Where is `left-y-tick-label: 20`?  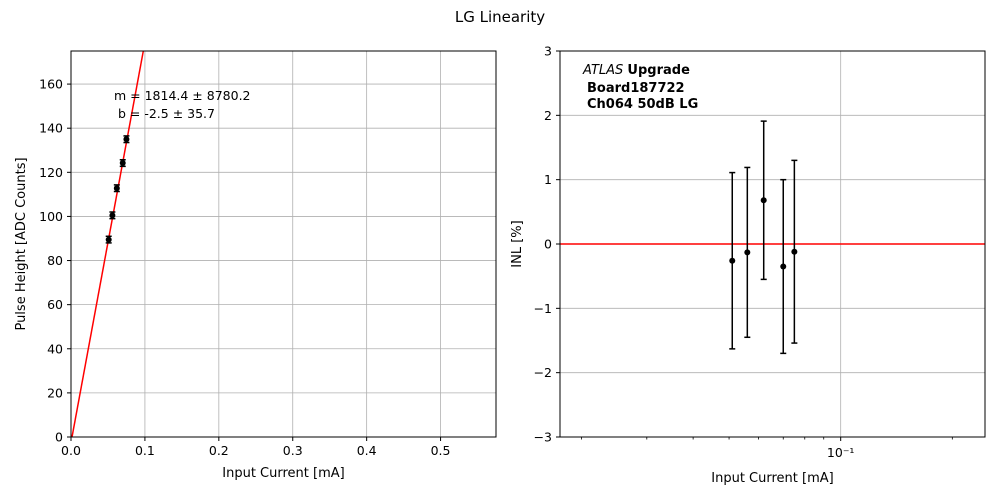 left-y-tick-label: 20 is located at coordinates (55, 392).